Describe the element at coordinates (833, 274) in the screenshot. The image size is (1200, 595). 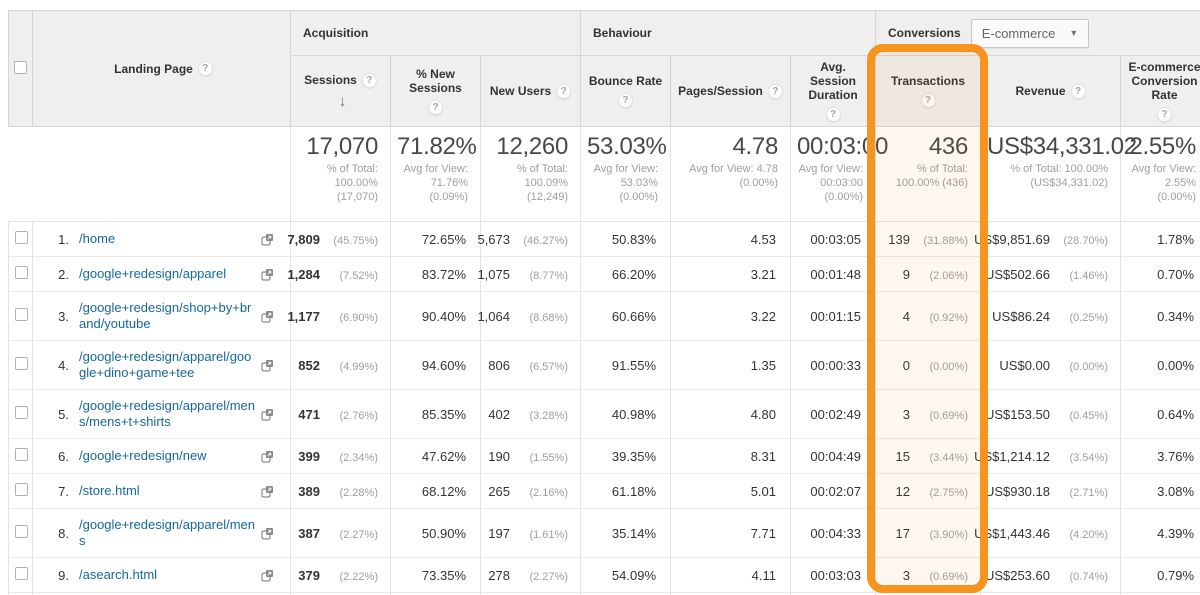
I see `avg-session-duration-cell: 00:01:48` at that location.